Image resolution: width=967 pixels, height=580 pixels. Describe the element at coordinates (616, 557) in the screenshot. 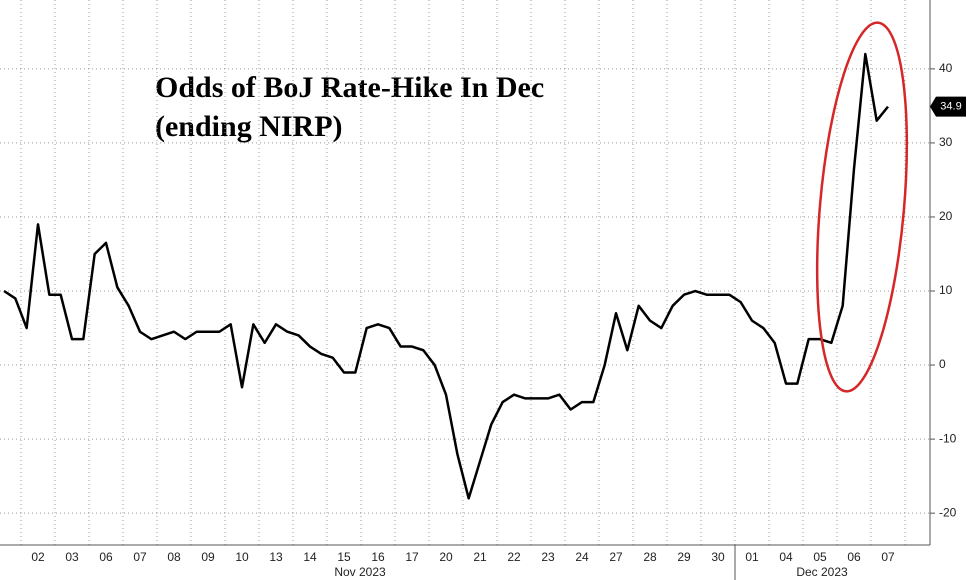

I see `x-tick-label: 27` at that location.